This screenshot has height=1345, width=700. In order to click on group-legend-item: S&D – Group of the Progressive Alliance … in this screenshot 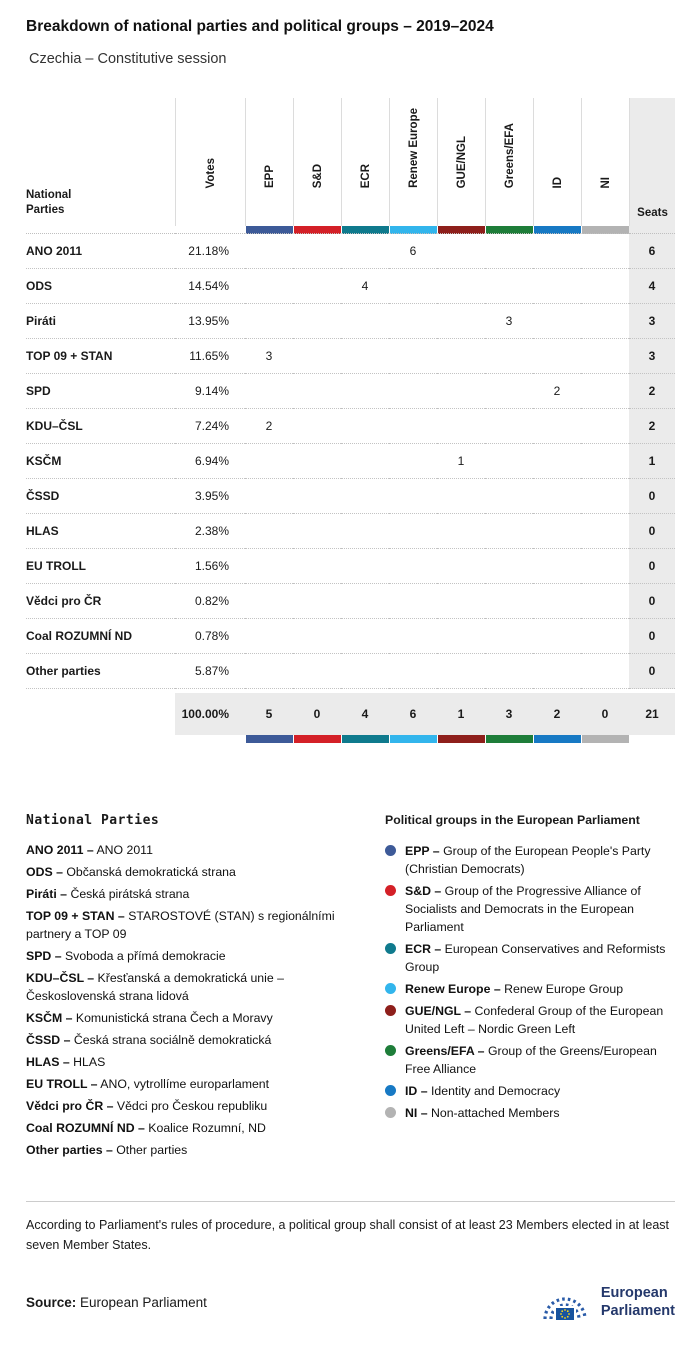, I will do `click(530, 909)`.